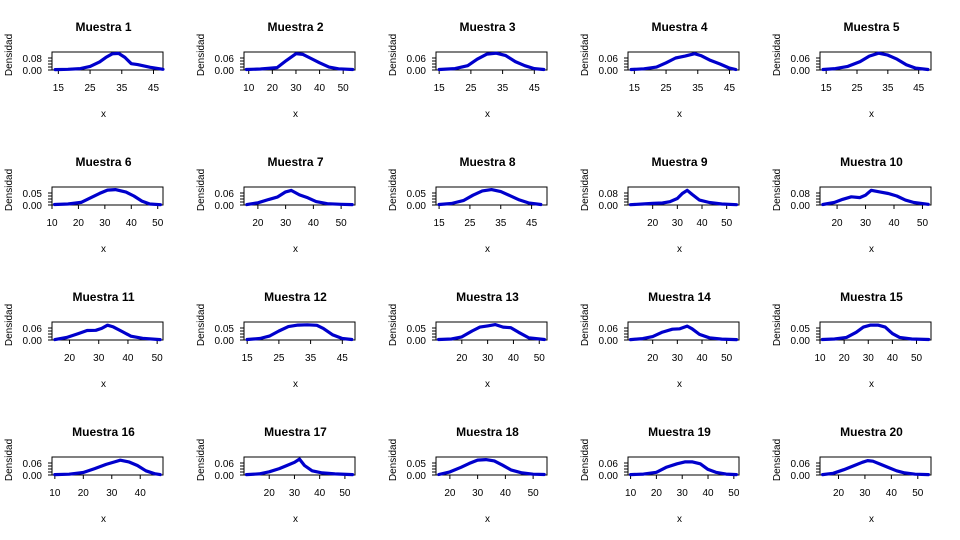 Image resolution: width=960 pixels, height=540 pixels. What do you see at coordinates (103, 297) in the screenshot?
I see `panel-title: Muestra 11` at bounding box center [103, 297].